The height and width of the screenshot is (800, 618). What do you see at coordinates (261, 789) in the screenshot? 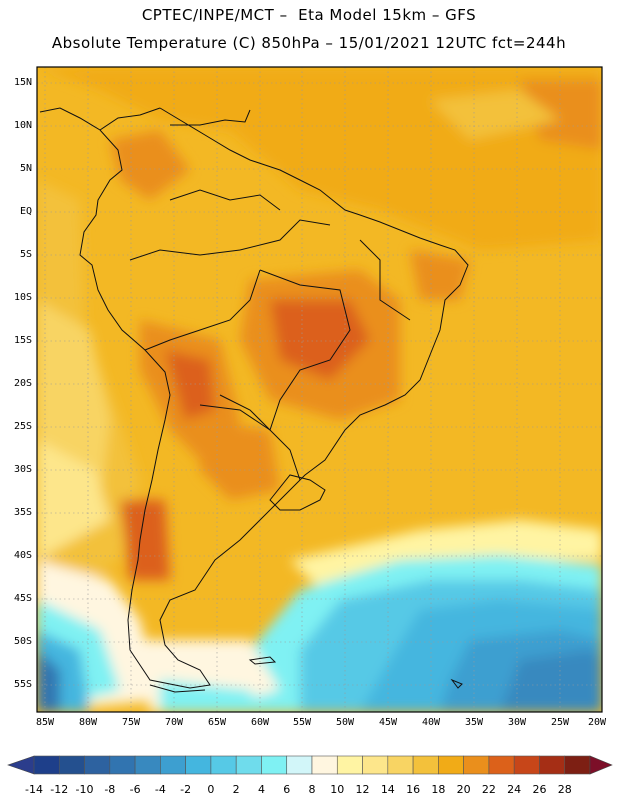
I see `colorbar-tick-label: 4` at bounding box center [261, 789].